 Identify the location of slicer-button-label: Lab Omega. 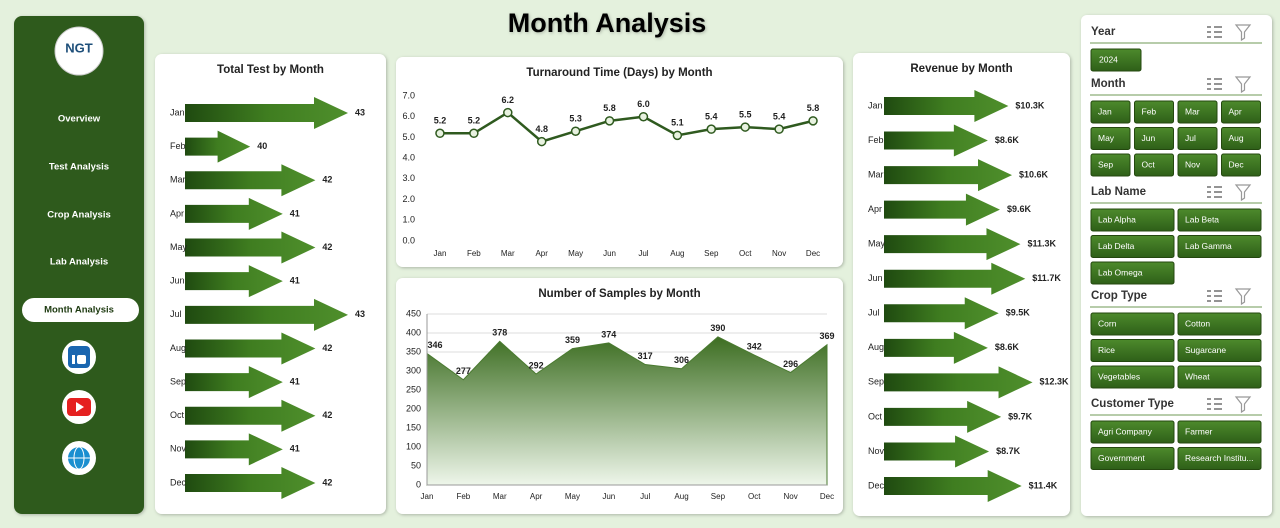
(1120, 272).